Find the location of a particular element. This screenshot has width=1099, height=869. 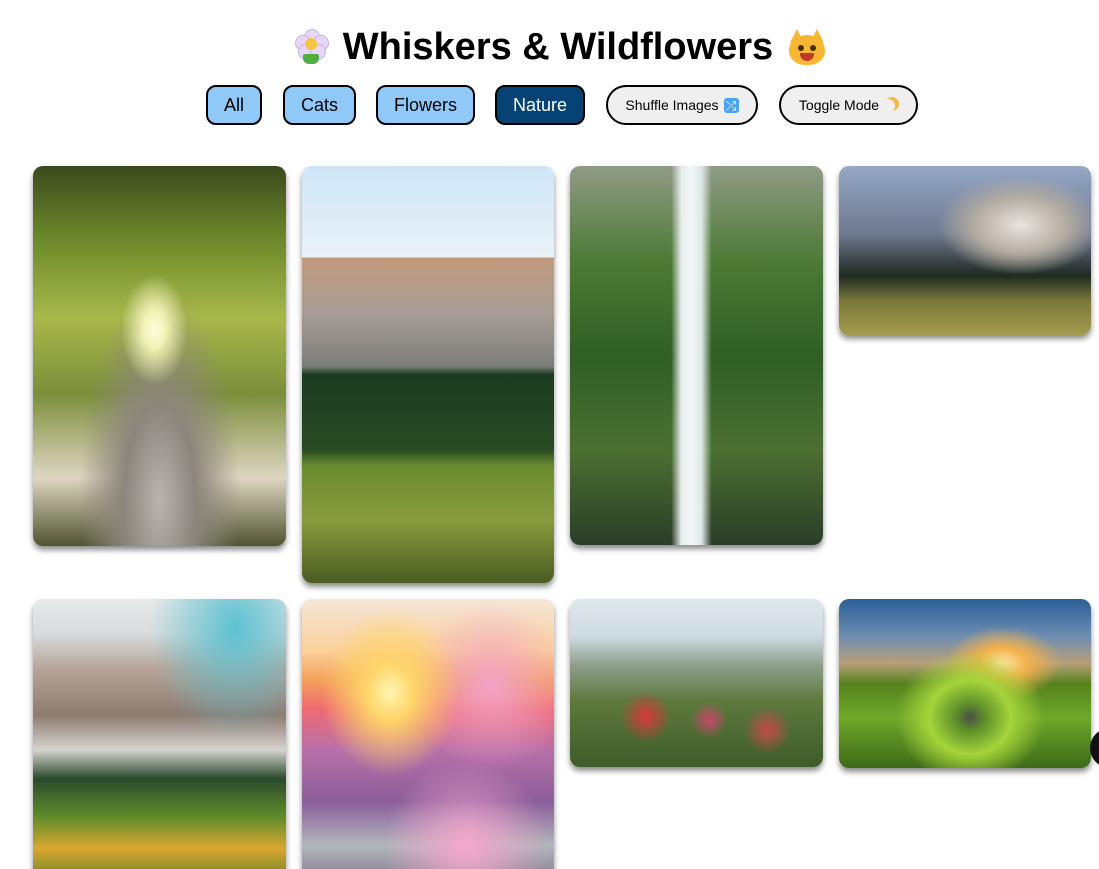

filter-nature-button: Nature is located at coordinates (540, 105).